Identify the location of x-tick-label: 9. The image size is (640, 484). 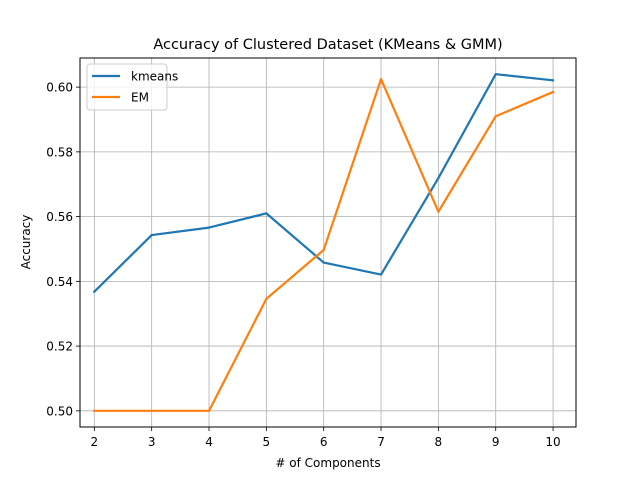
(496, 442).